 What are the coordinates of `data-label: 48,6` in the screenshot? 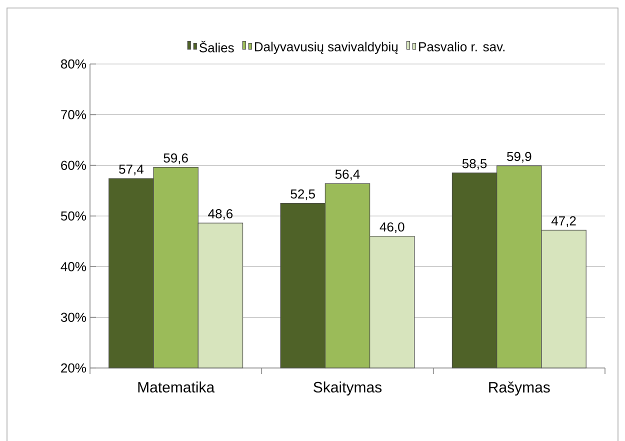 It's located at (220, 214).